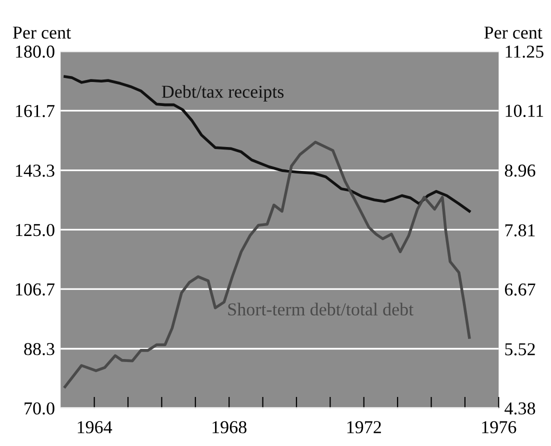  What do you see at coordinates (520, 349) in the screenshot?
I see `y2-tick-label: 5.52` at bounding box center [520, 349].